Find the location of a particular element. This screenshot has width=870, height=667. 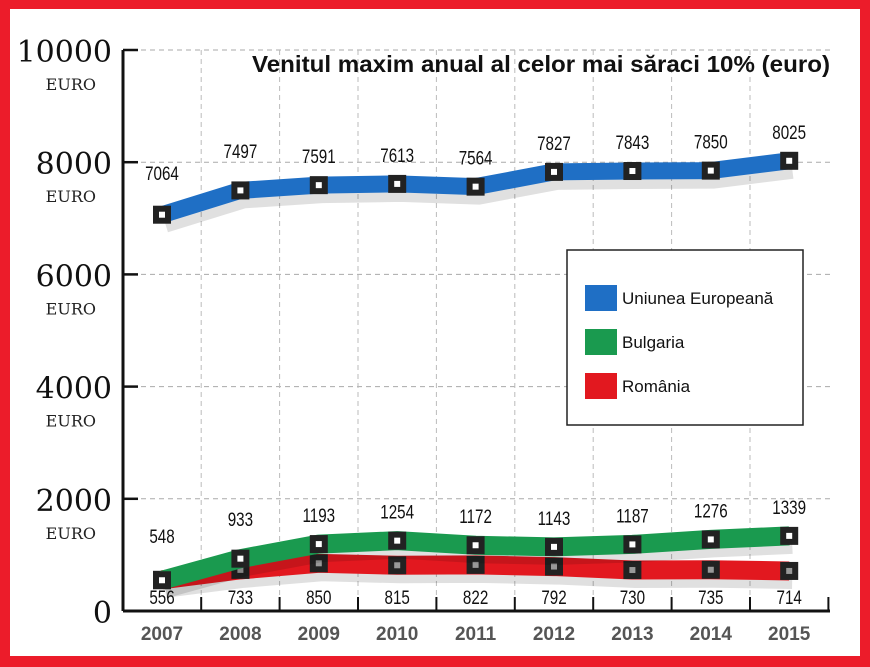

data-label: 548 is located at coordinates (161, 536).